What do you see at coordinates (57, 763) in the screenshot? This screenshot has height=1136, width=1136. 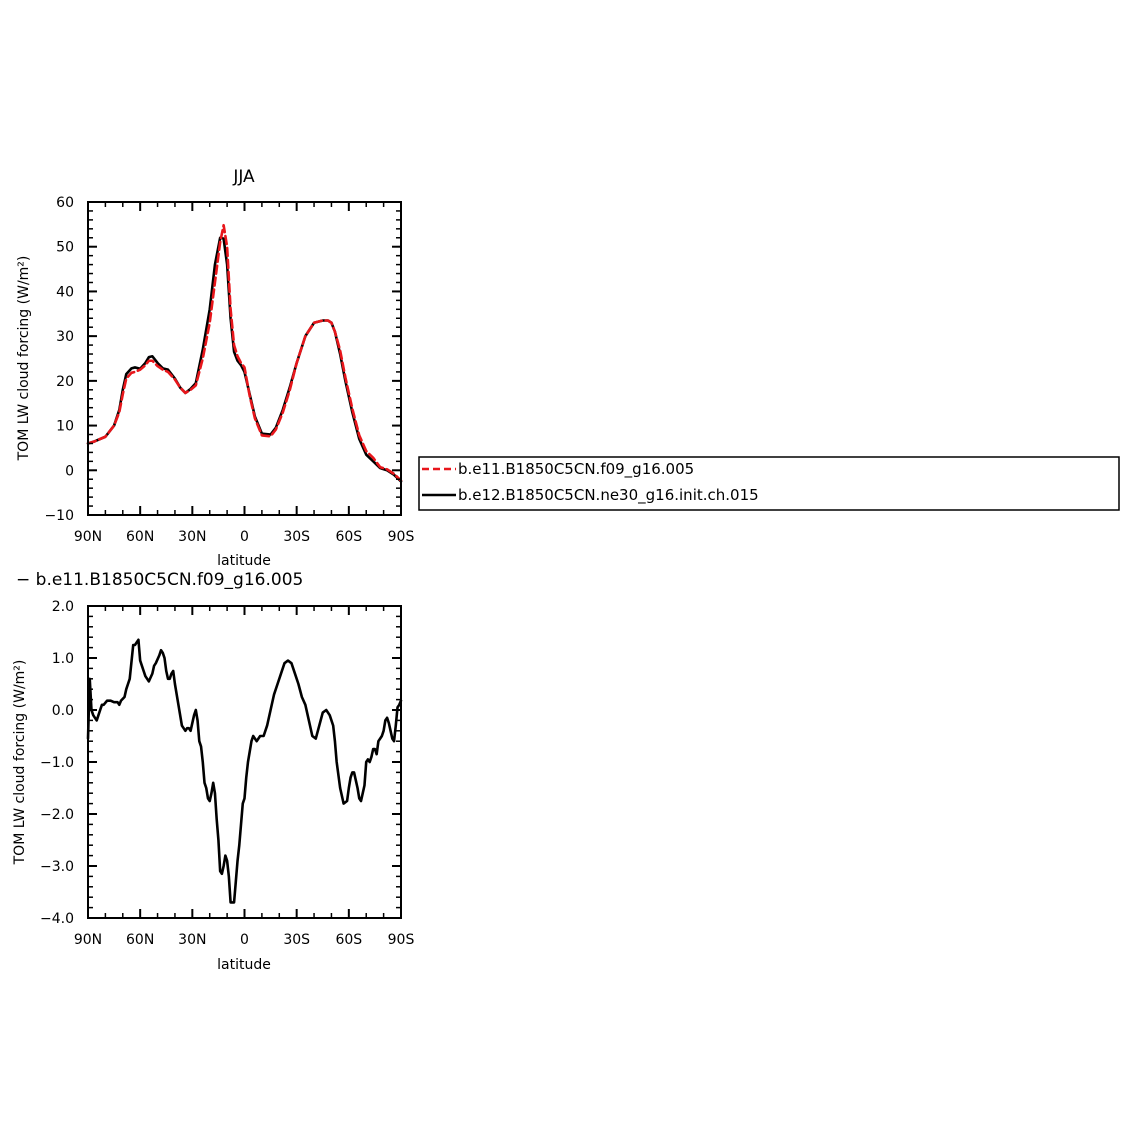 I see `y-tick-label: −1.0` at bounding box center [57, 763].